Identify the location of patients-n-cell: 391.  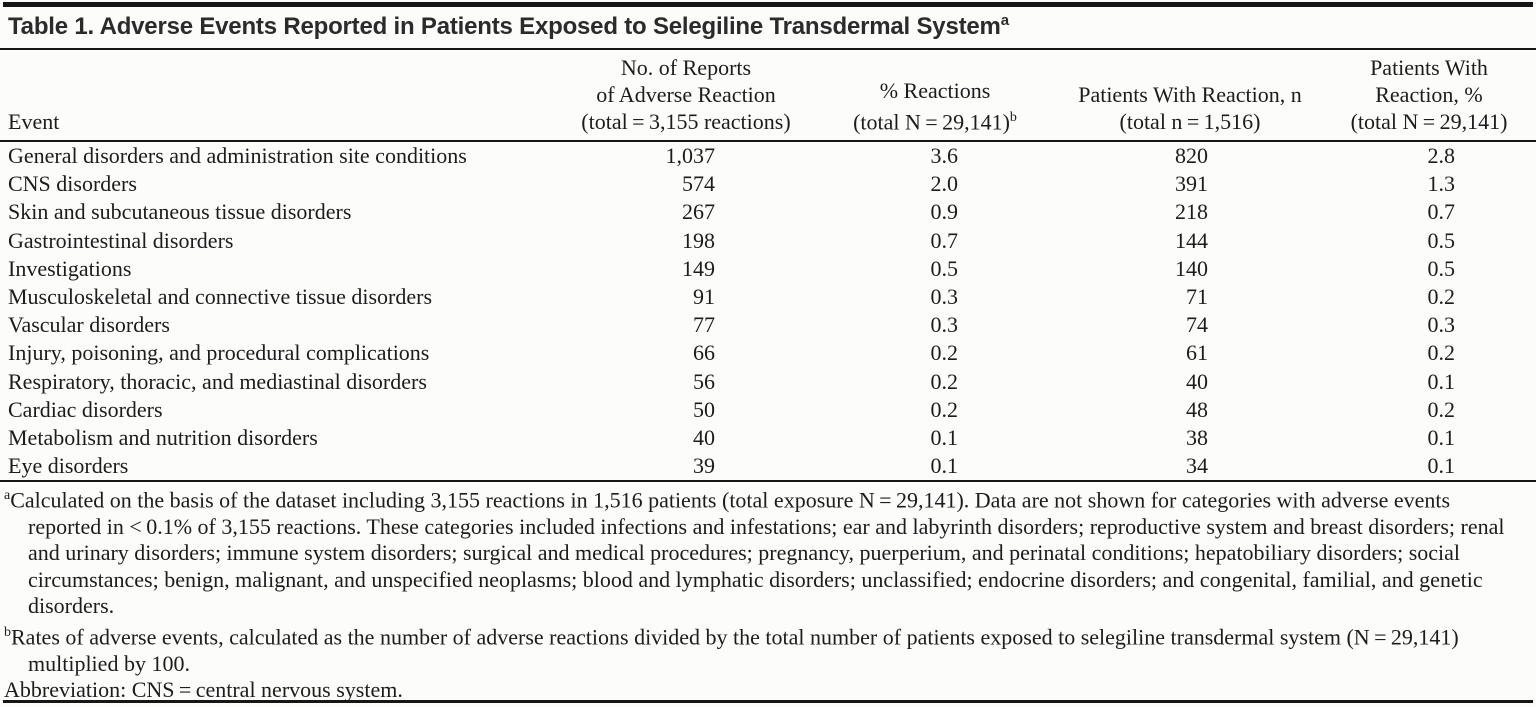
(1191, 184).